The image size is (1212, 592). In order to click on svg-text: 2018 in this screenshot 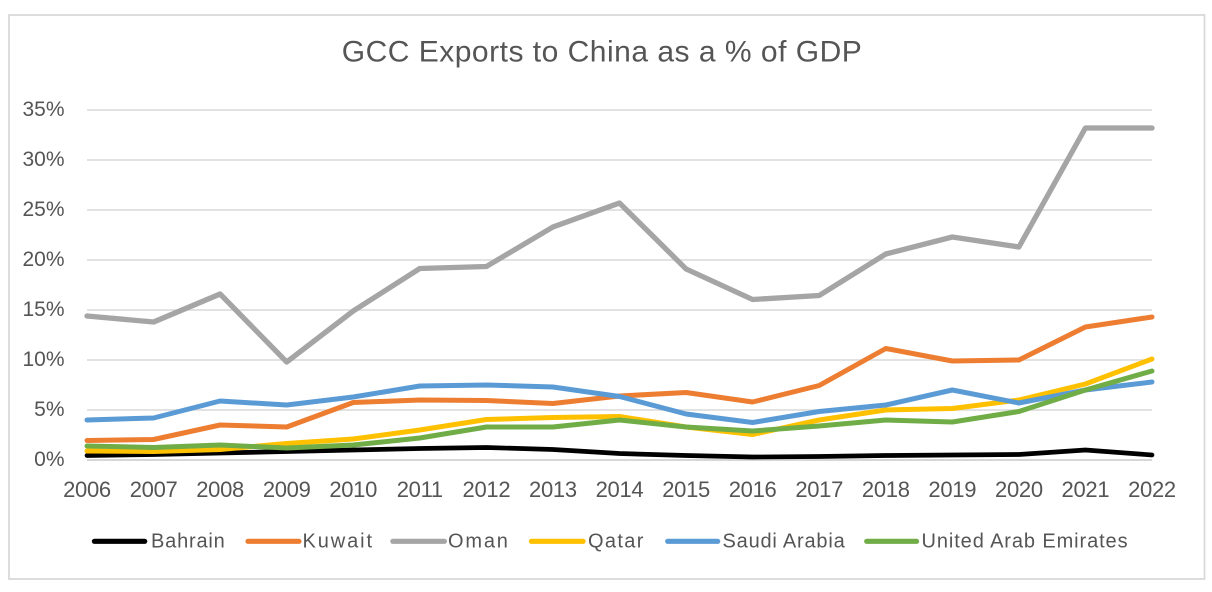, I will do `click(886, 489)`.